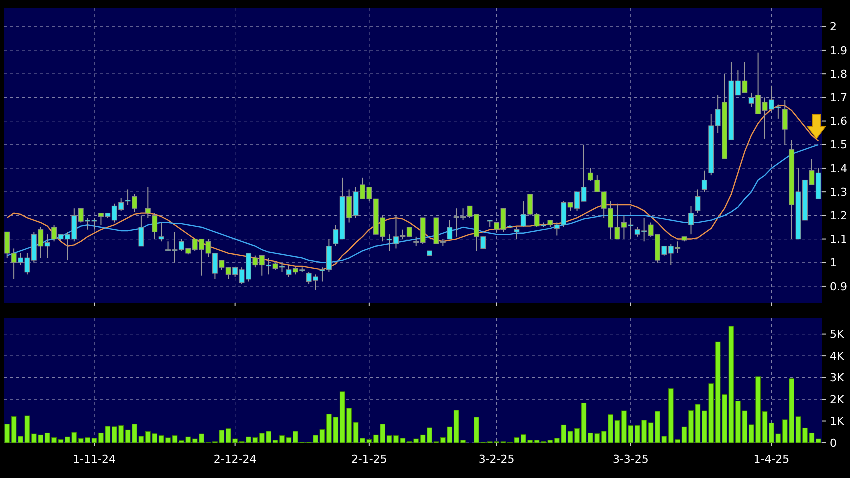  I want to click on y-tick-label: 3K, so click(837, 378).